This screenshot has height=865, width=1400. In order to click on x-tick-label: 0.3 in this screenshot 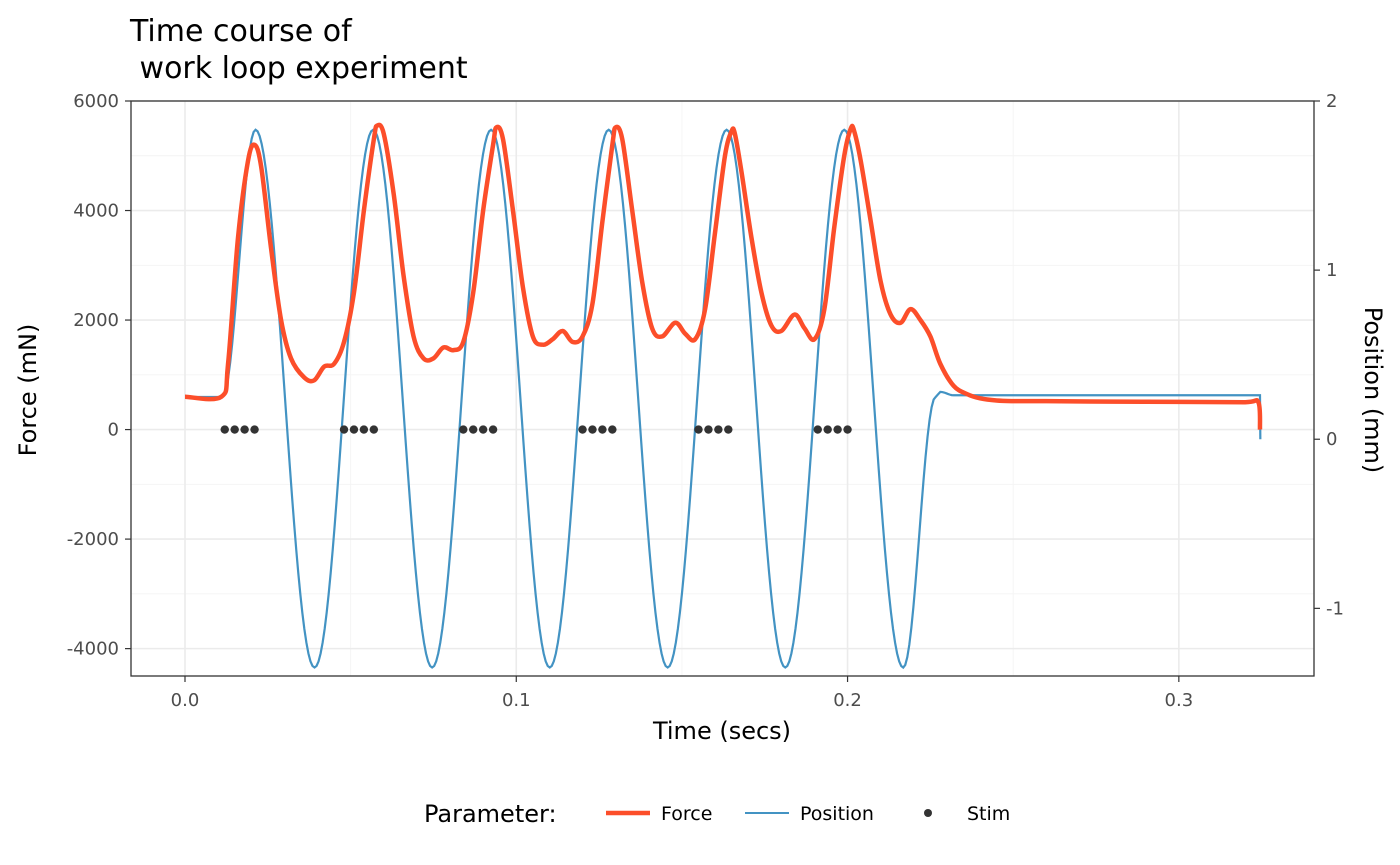, I will do `click(1179, 700)`.